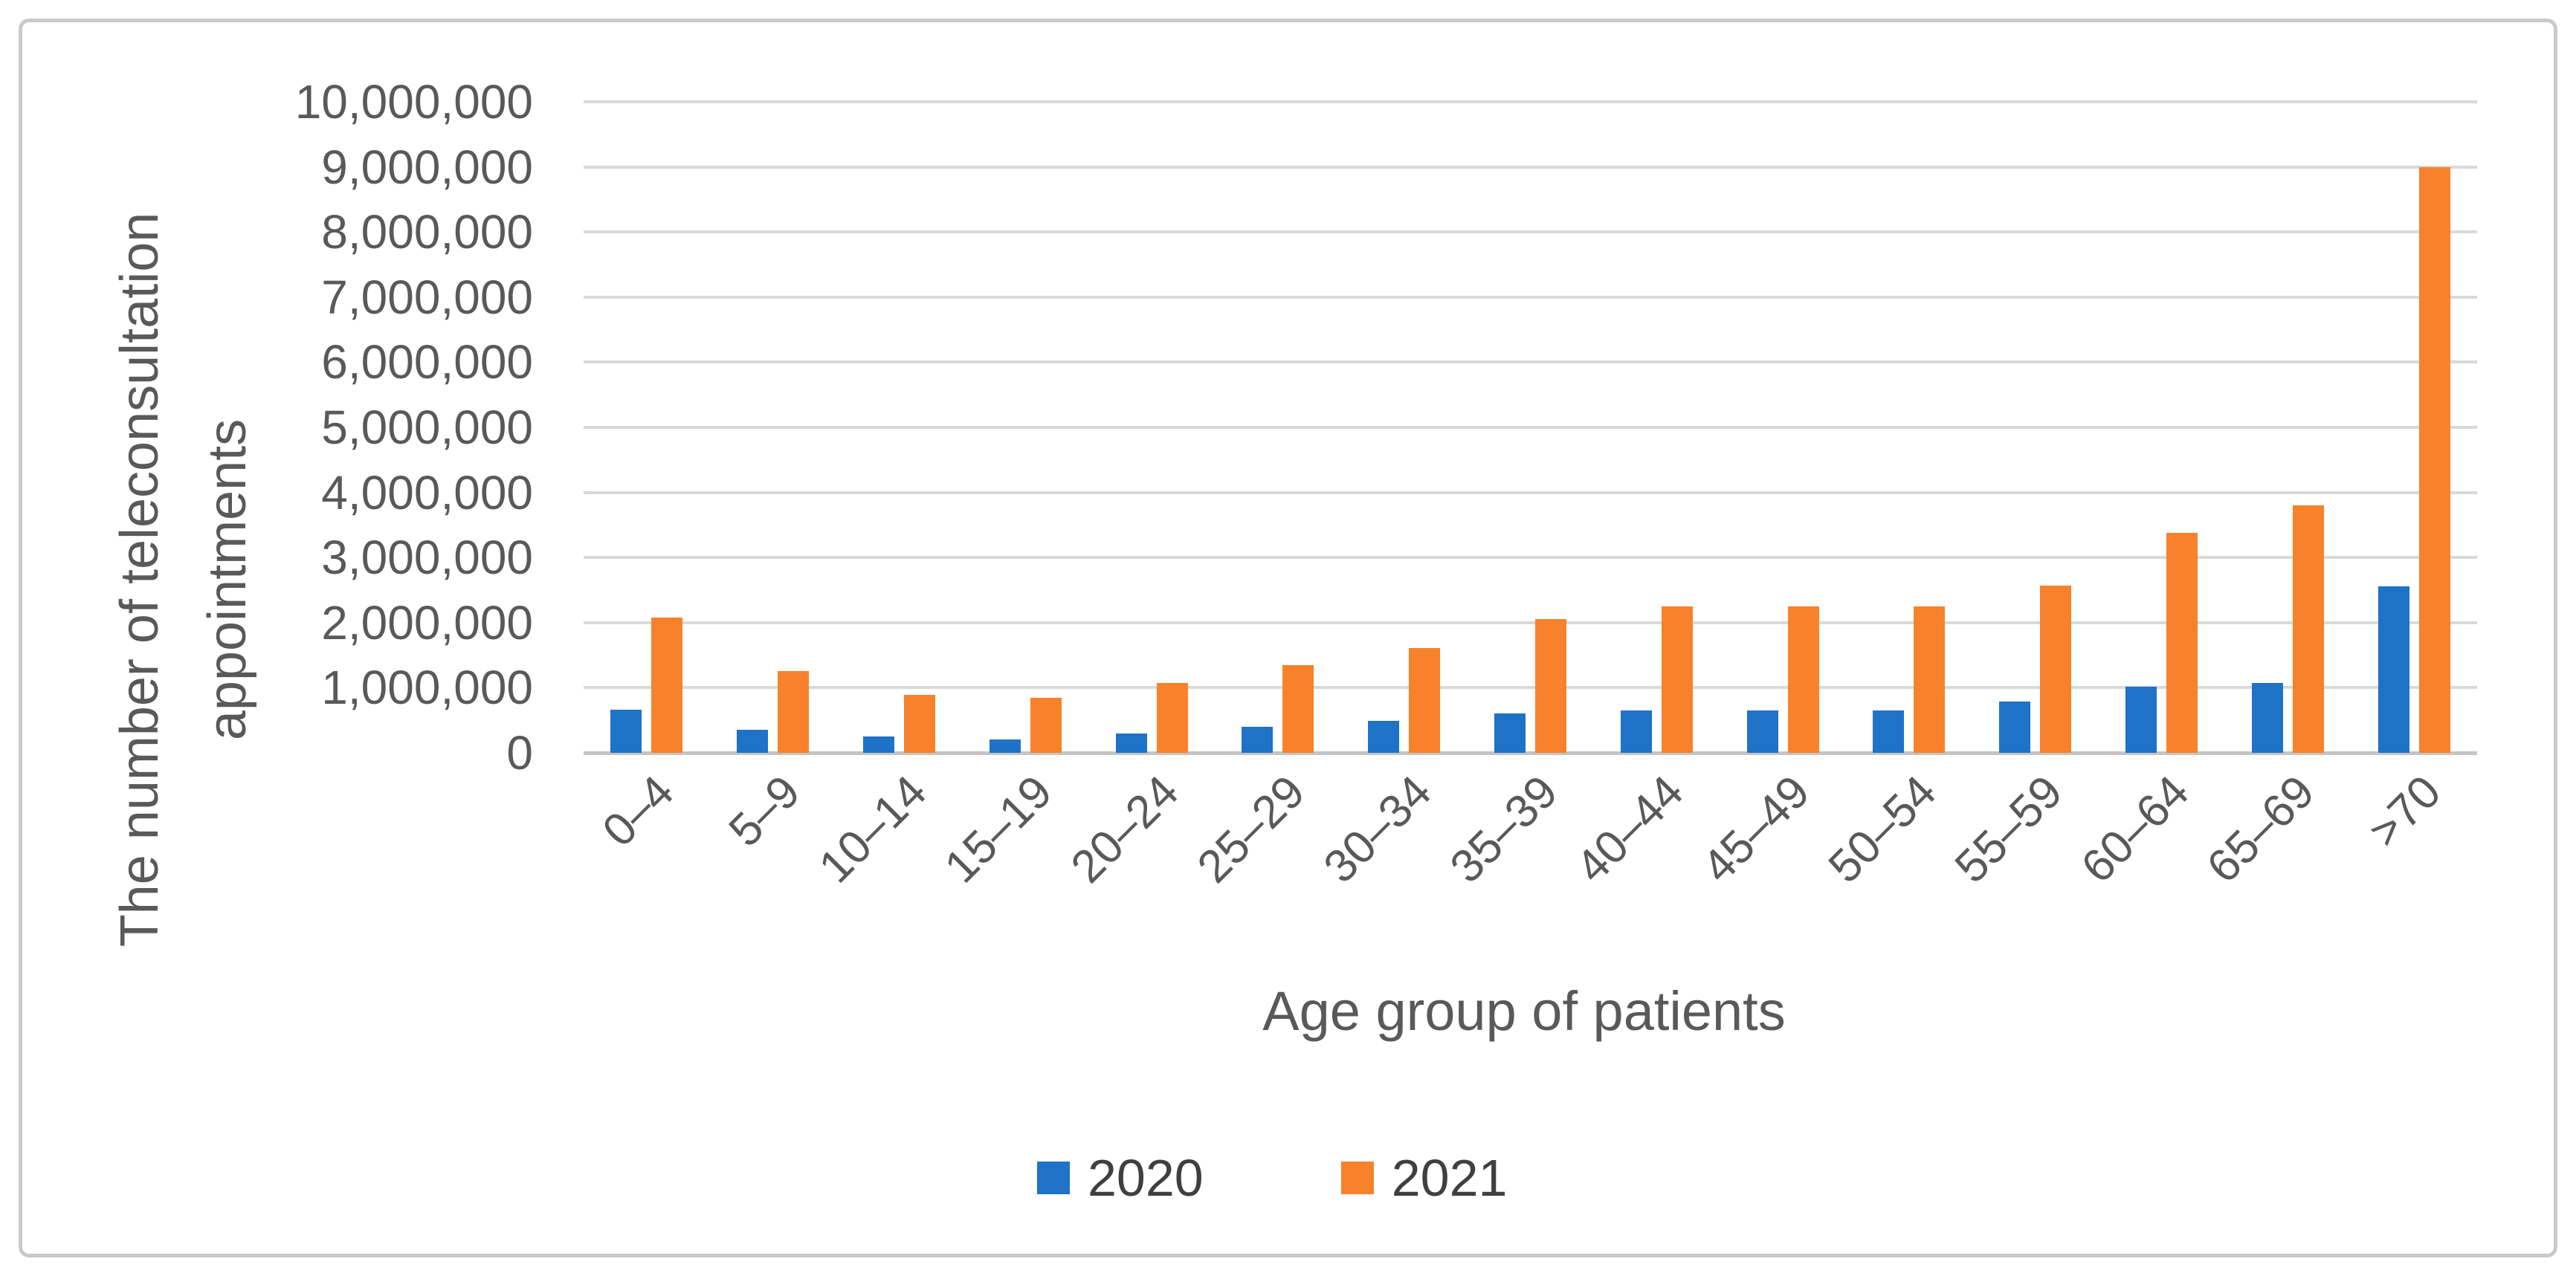 Image resolution: width=2576 pixels, height=1276 pixels. What do you see at coordinates (1272, 1178) in the screenshot?
I see `legend: 2020 2021` at bounding box center [1272, 1178].